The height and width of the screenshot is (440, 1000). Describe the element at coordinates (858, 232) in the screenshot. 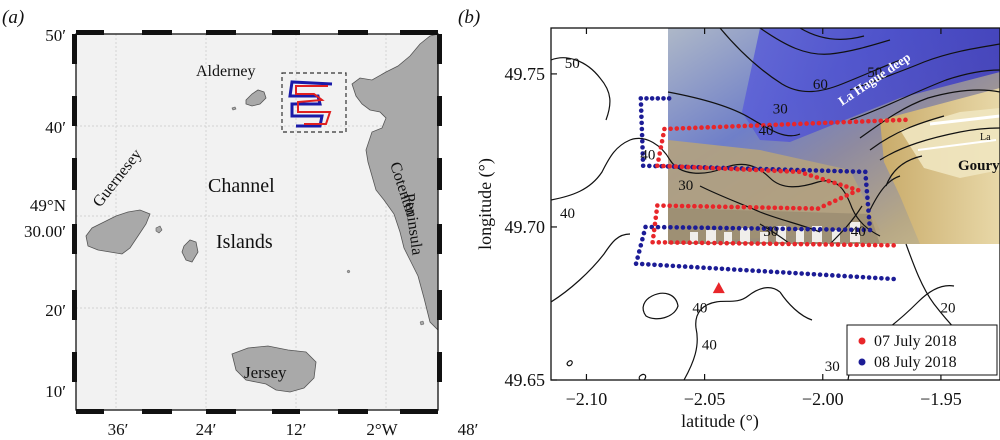

I see `contour-label: 40` at that location.